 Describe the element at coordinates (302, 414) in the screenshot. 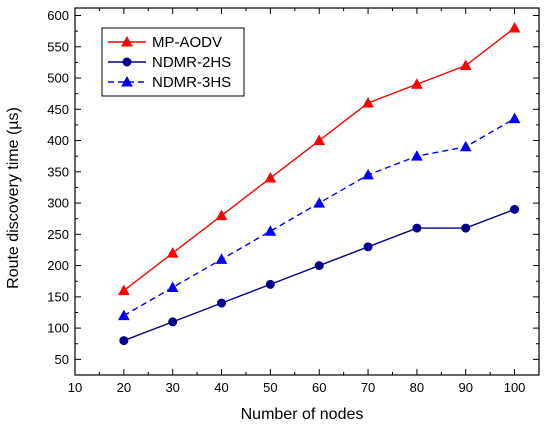

I see `x-axis-title: Number of nodes` at that location.